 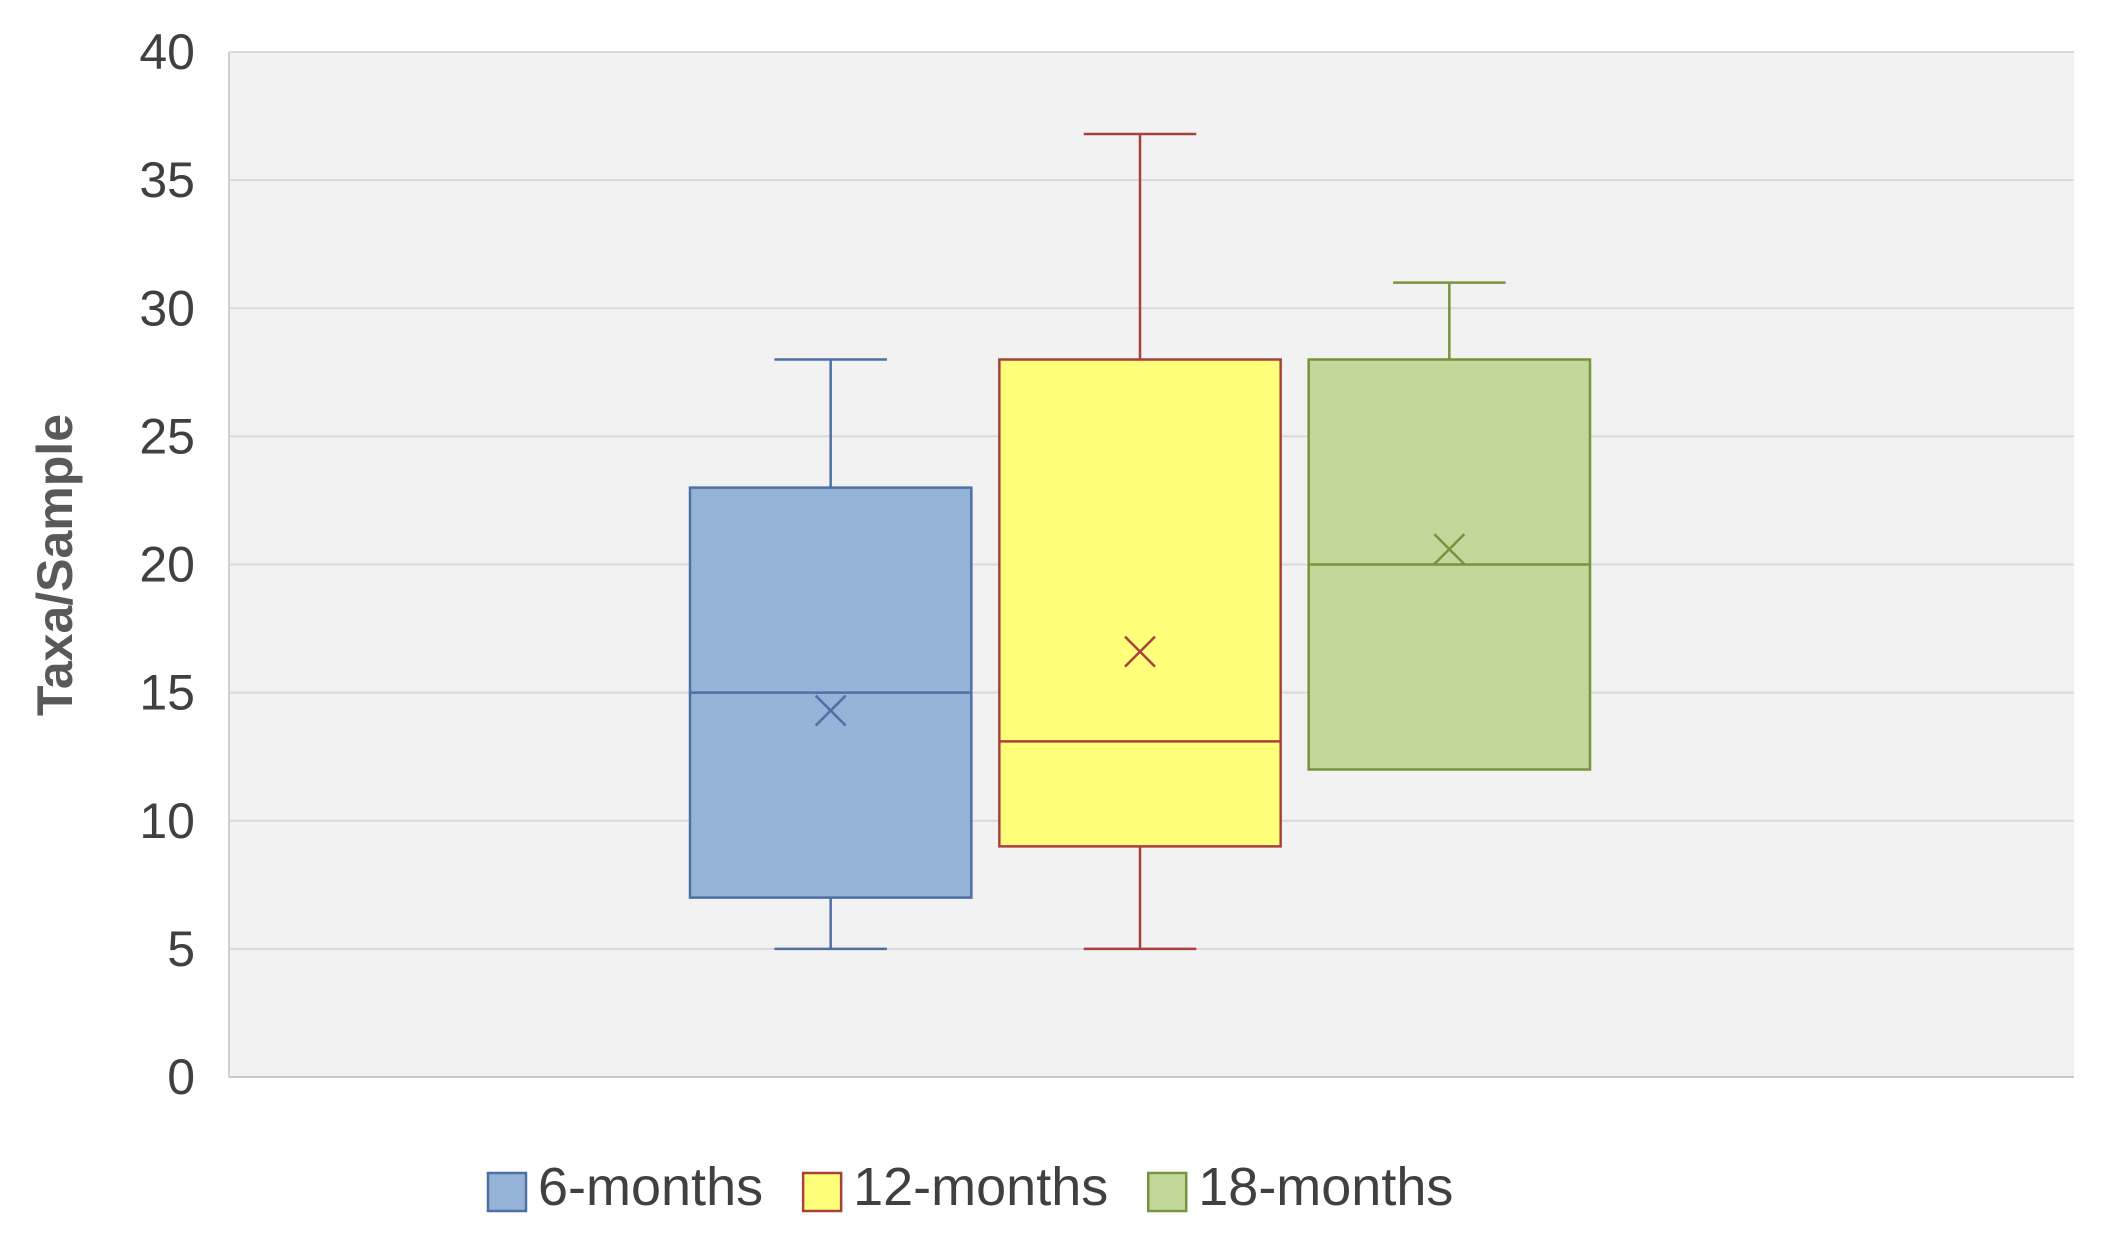 I want to click on mean-marker-18-months, so click(x=1449, y=549).